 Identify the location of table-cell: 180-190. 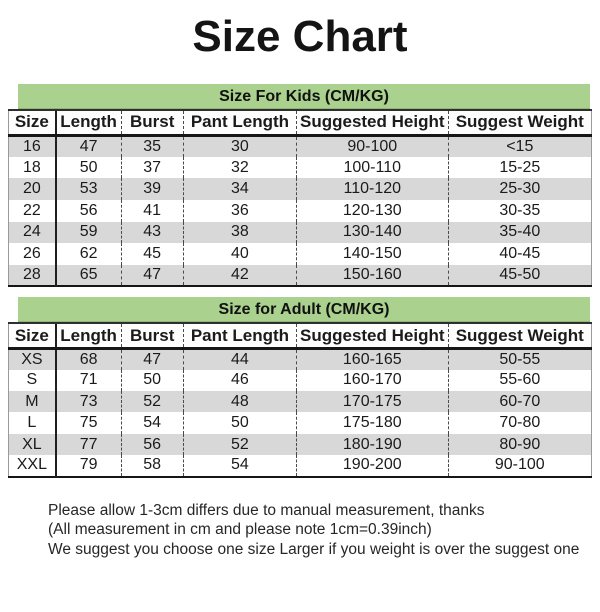
(372, 444).